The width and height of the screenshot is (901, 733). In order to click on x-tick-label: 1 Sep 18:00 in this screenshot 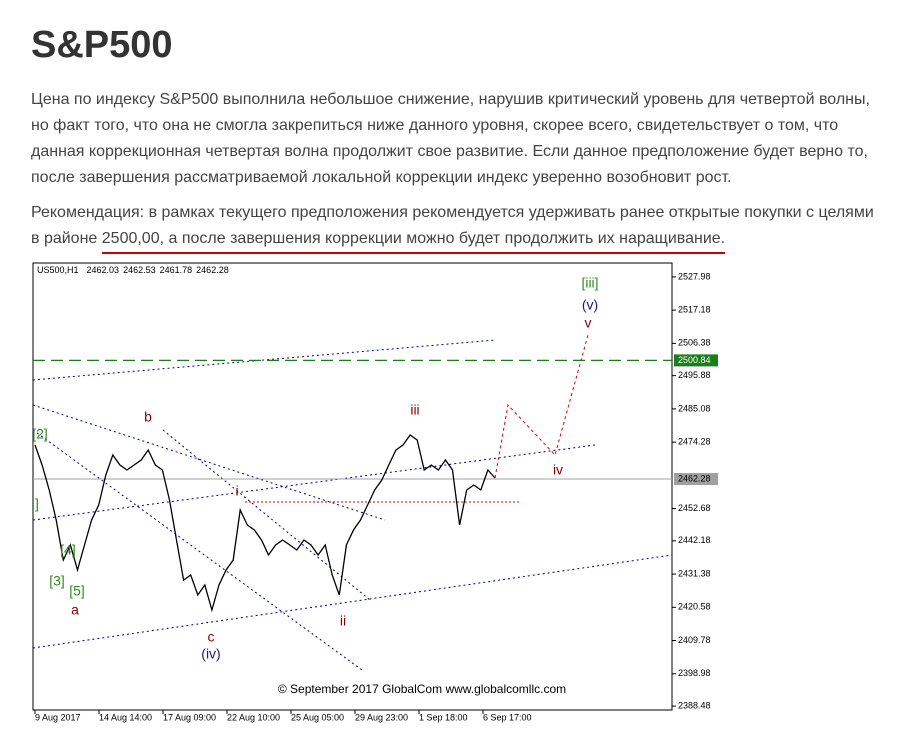, I will do `click(443, 717)`.